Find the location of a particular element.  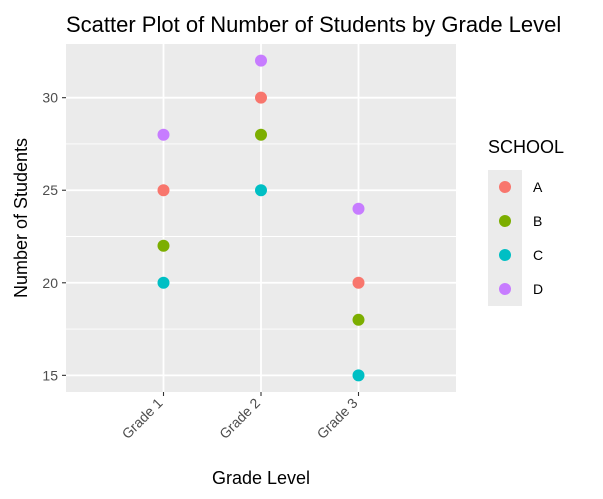

legend-label: D is located at coordinates (538, 289).